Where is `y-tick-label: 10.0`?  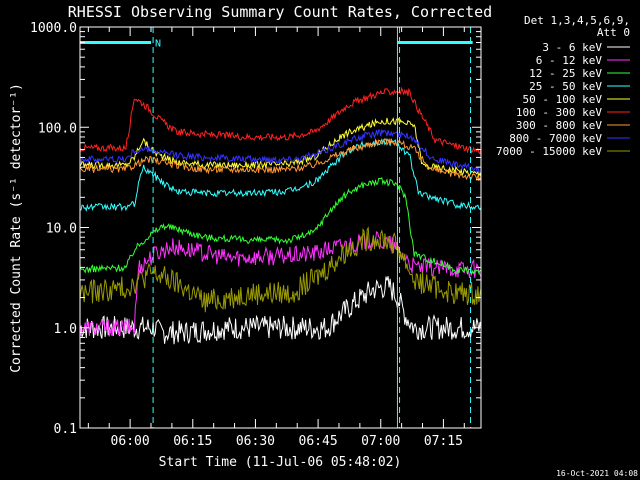 y-tick-label: 10.0 is located at coordinates (61, 229).